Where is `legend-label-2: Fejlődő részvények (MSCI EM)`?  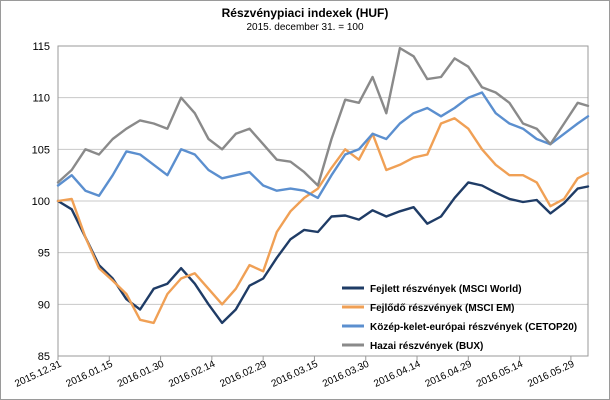
legend-label-2: Fejlődő részvények (MSCI EM) is located at coordinates (442, 308).